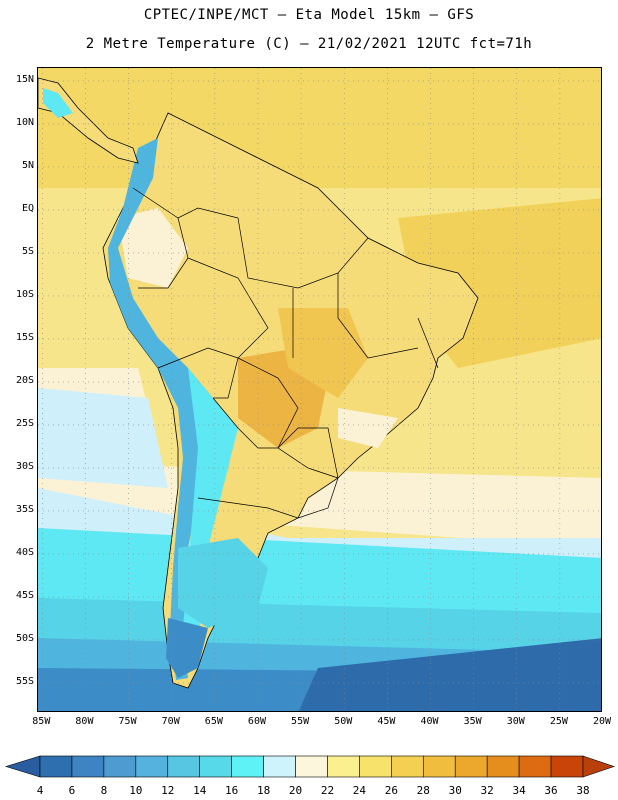  Describe the element at coordinates (170, 721) in the screenshot. I see `longitude-label: 70W` at that location.